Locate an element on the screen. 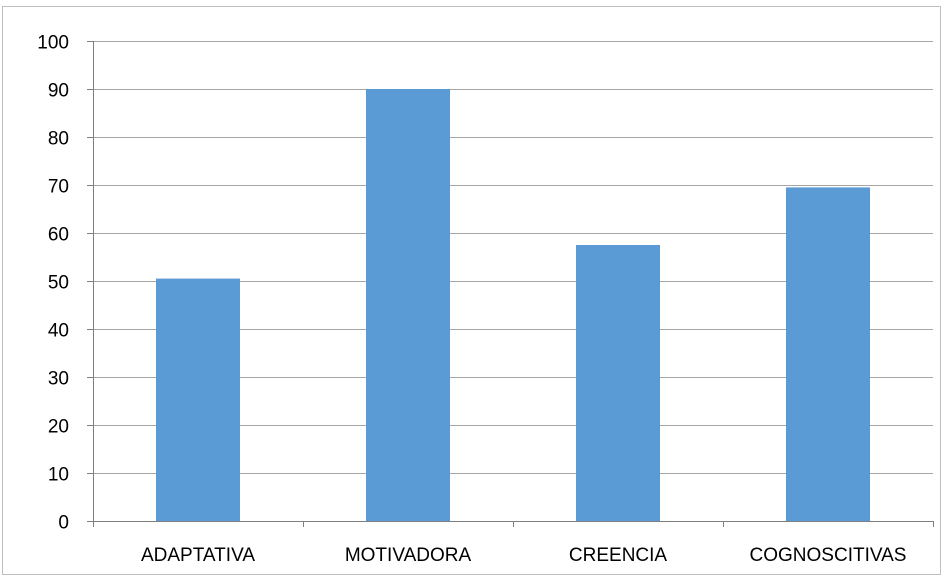  y-tick-label: 60 is located at coordinates (58, 235).